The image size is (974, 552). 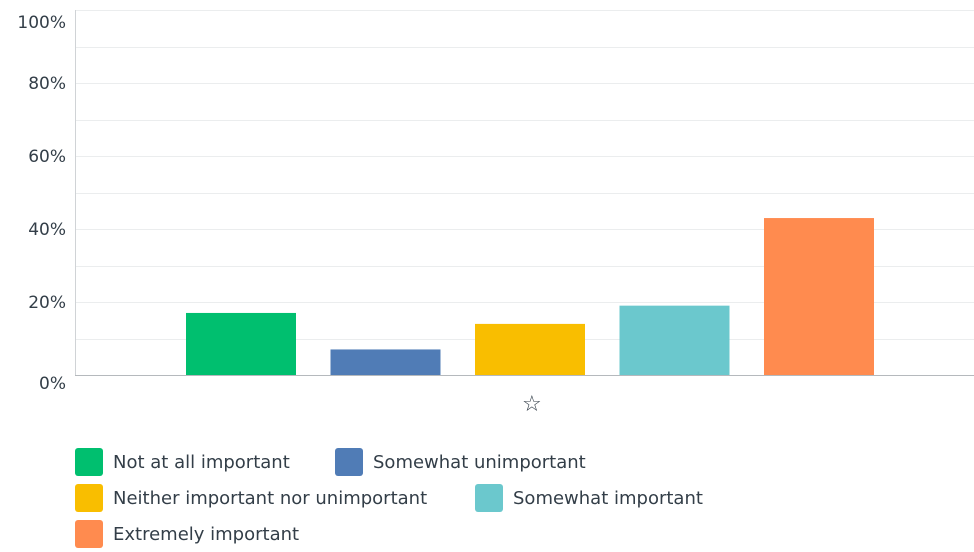 I want to click on legend-item-not-at-all-important: Not at all important, so click(x=205, y=462).